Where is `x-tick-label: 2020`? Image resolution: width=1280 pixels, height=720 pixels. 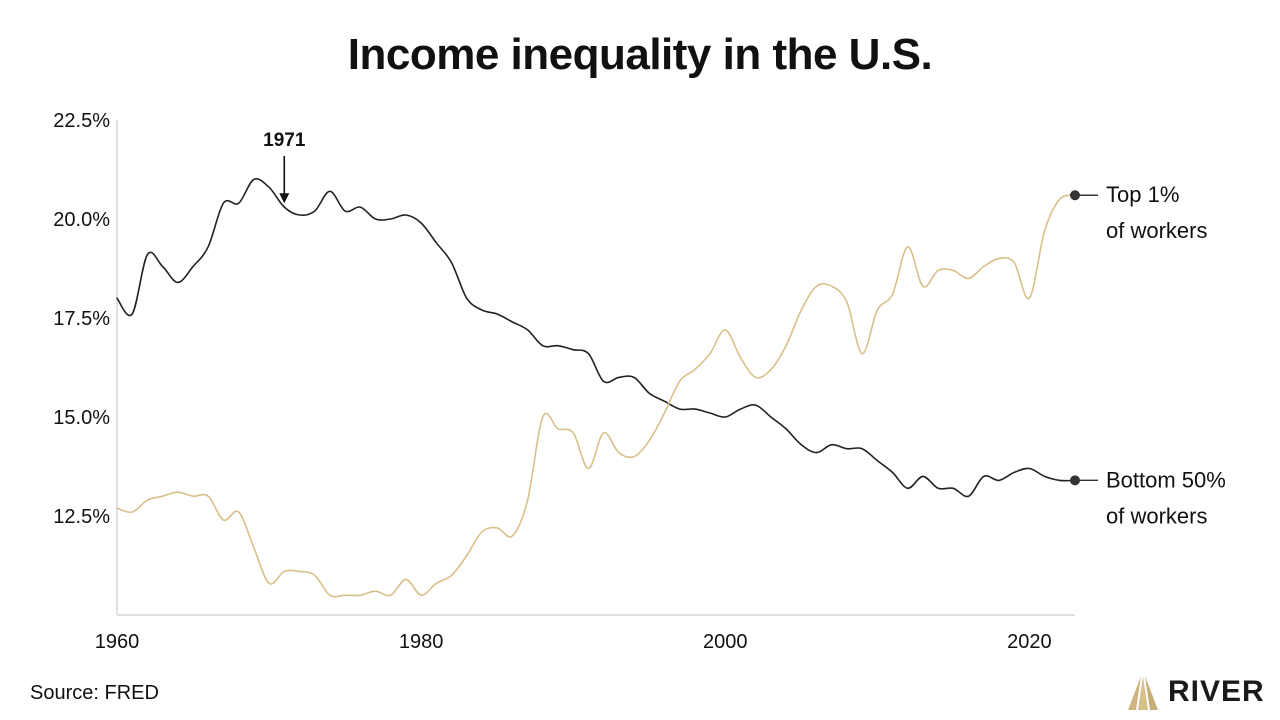 x-tick-label: 2020 is located at coordinates (1029, 642).